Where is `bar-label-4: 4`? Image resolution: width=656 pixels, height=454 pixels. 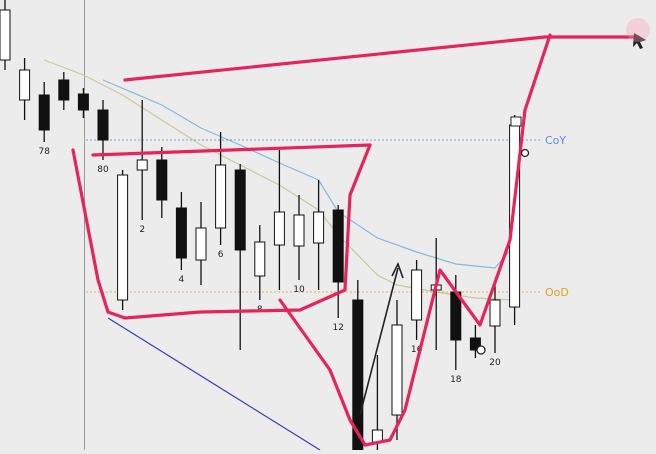 bar-label-4: 4 is located at coordinates (182, 280).